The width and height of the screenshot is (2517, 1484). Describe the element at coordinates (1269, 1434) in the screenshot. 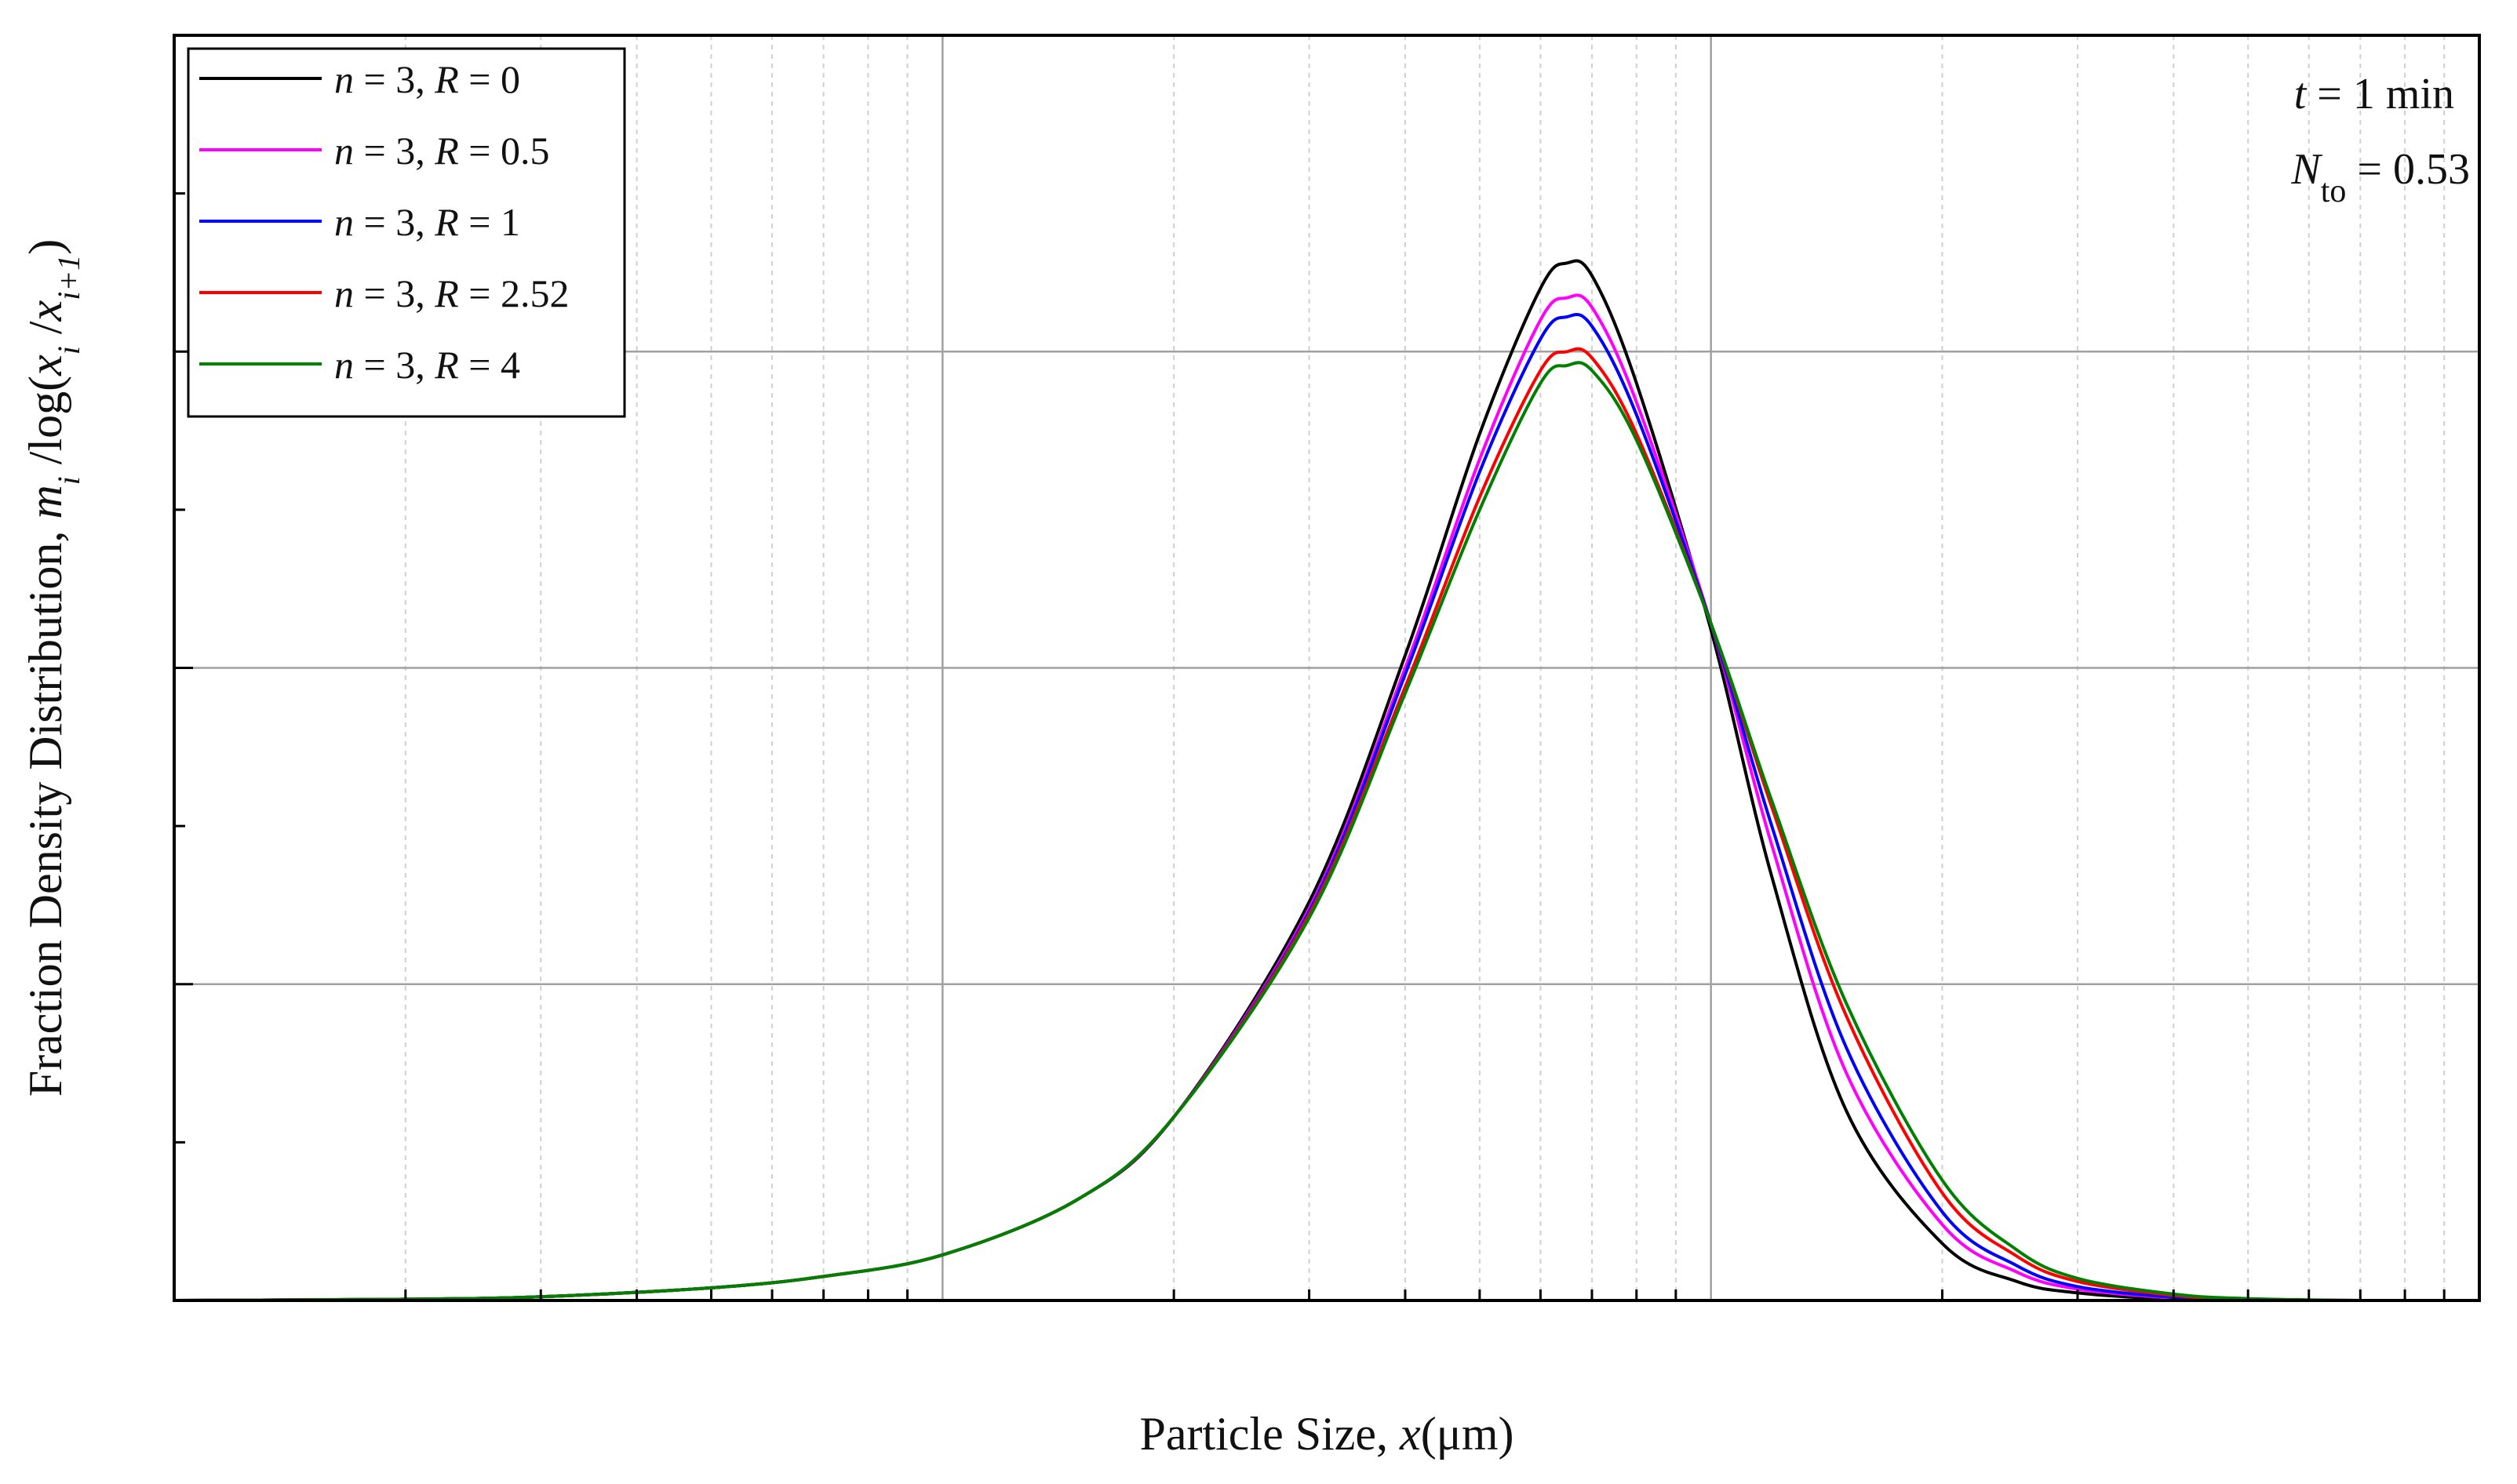

I see `x-axis-title-part: Particle Size,` at that location.